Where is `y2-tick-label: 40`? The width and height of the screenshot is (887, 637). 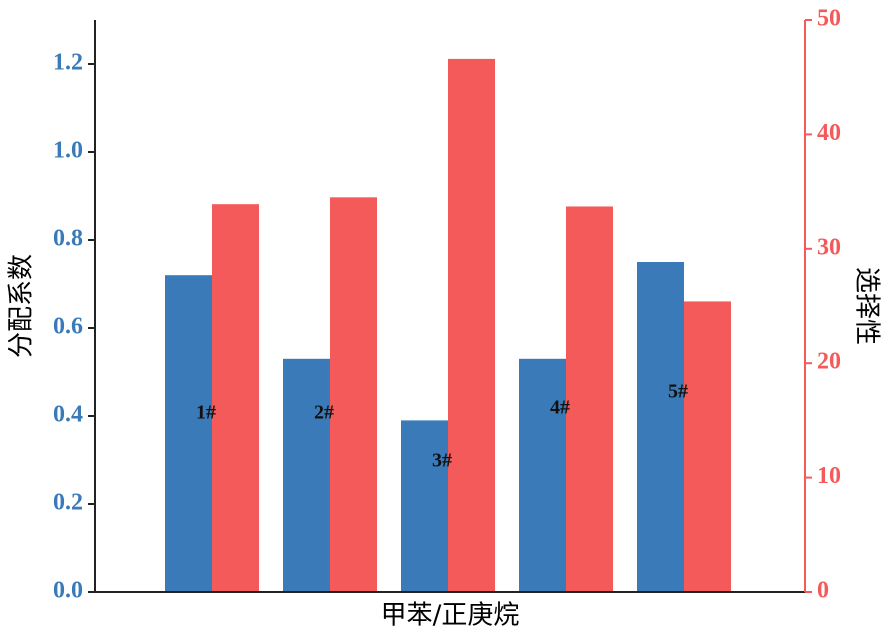
y2-tick-label: 40 is located at coordinates (829, 133).